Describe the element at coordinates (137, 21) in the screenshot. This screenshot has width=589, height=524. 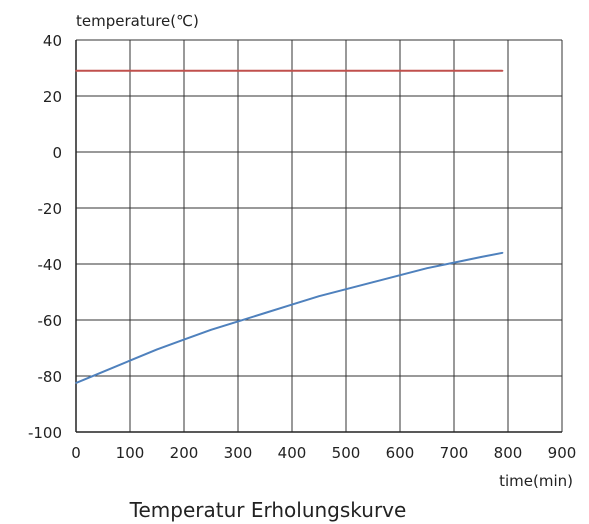
I see `y-axis-title: temperature(℃)` at that location.